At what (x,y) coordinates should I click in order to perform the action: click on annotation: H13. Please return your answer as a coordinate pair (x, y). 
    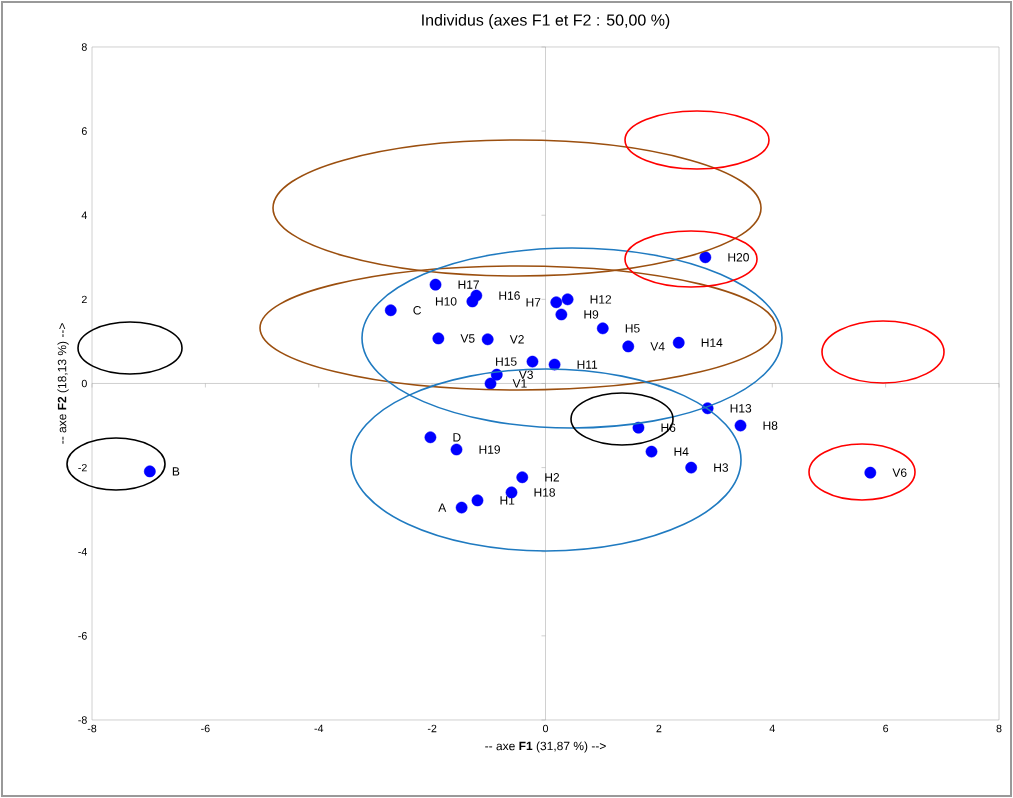
    Looking at the image, I should click on (741, 408).